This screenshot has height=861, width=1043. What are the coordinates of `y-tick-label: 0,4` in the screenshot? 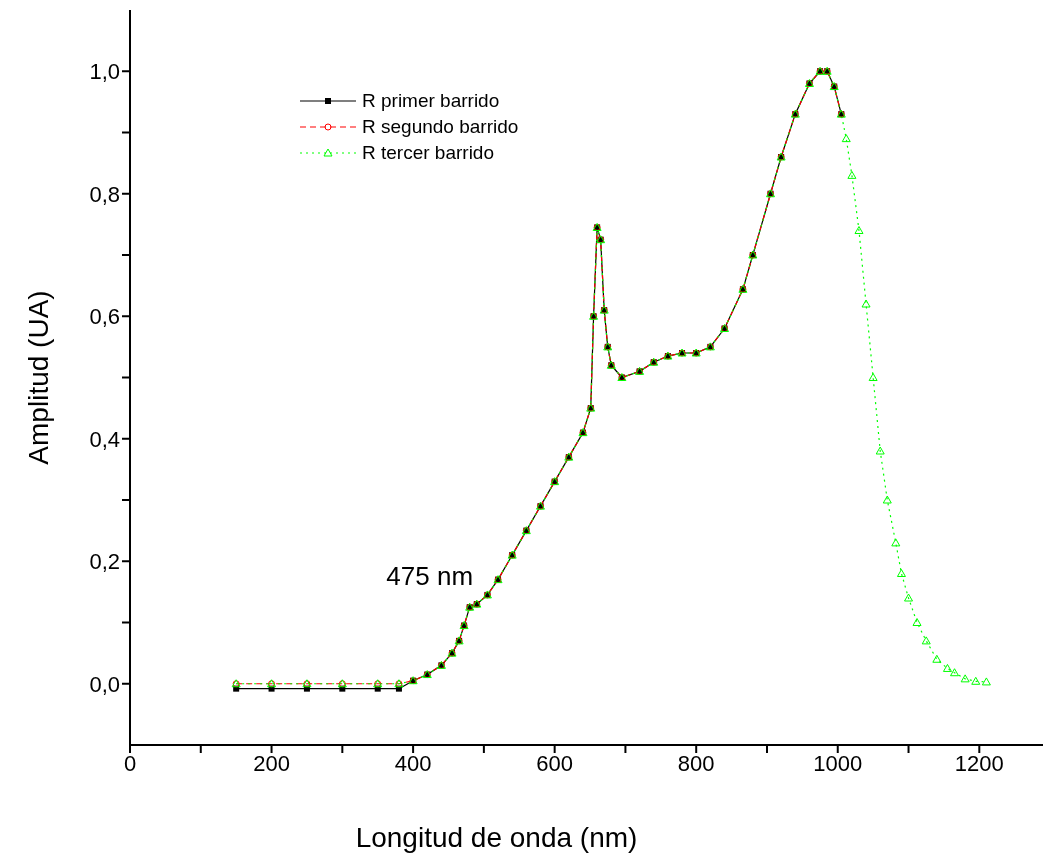 It's located at (104, 439).